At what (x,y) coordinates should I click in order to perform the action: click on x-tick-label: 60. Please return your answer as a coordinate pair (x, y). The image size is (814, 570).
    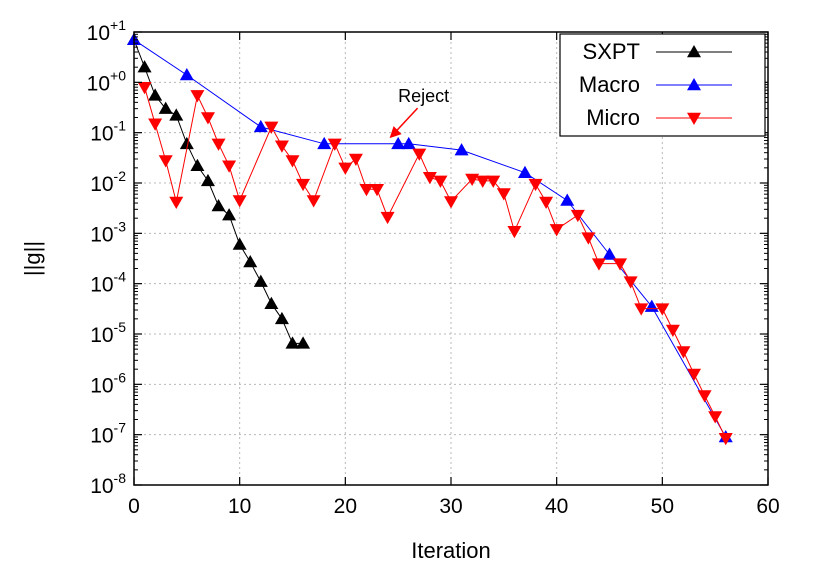
    Looking at the image, I should click on (767, 506).